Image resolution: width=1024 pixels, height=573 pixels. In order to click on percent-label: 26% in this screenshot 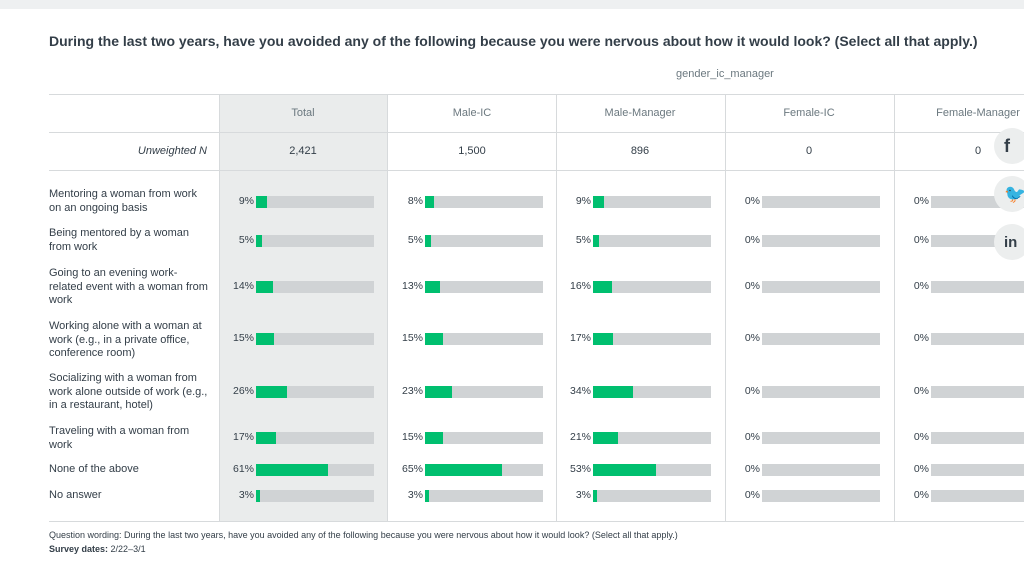, I will do `click(243, 391)`.